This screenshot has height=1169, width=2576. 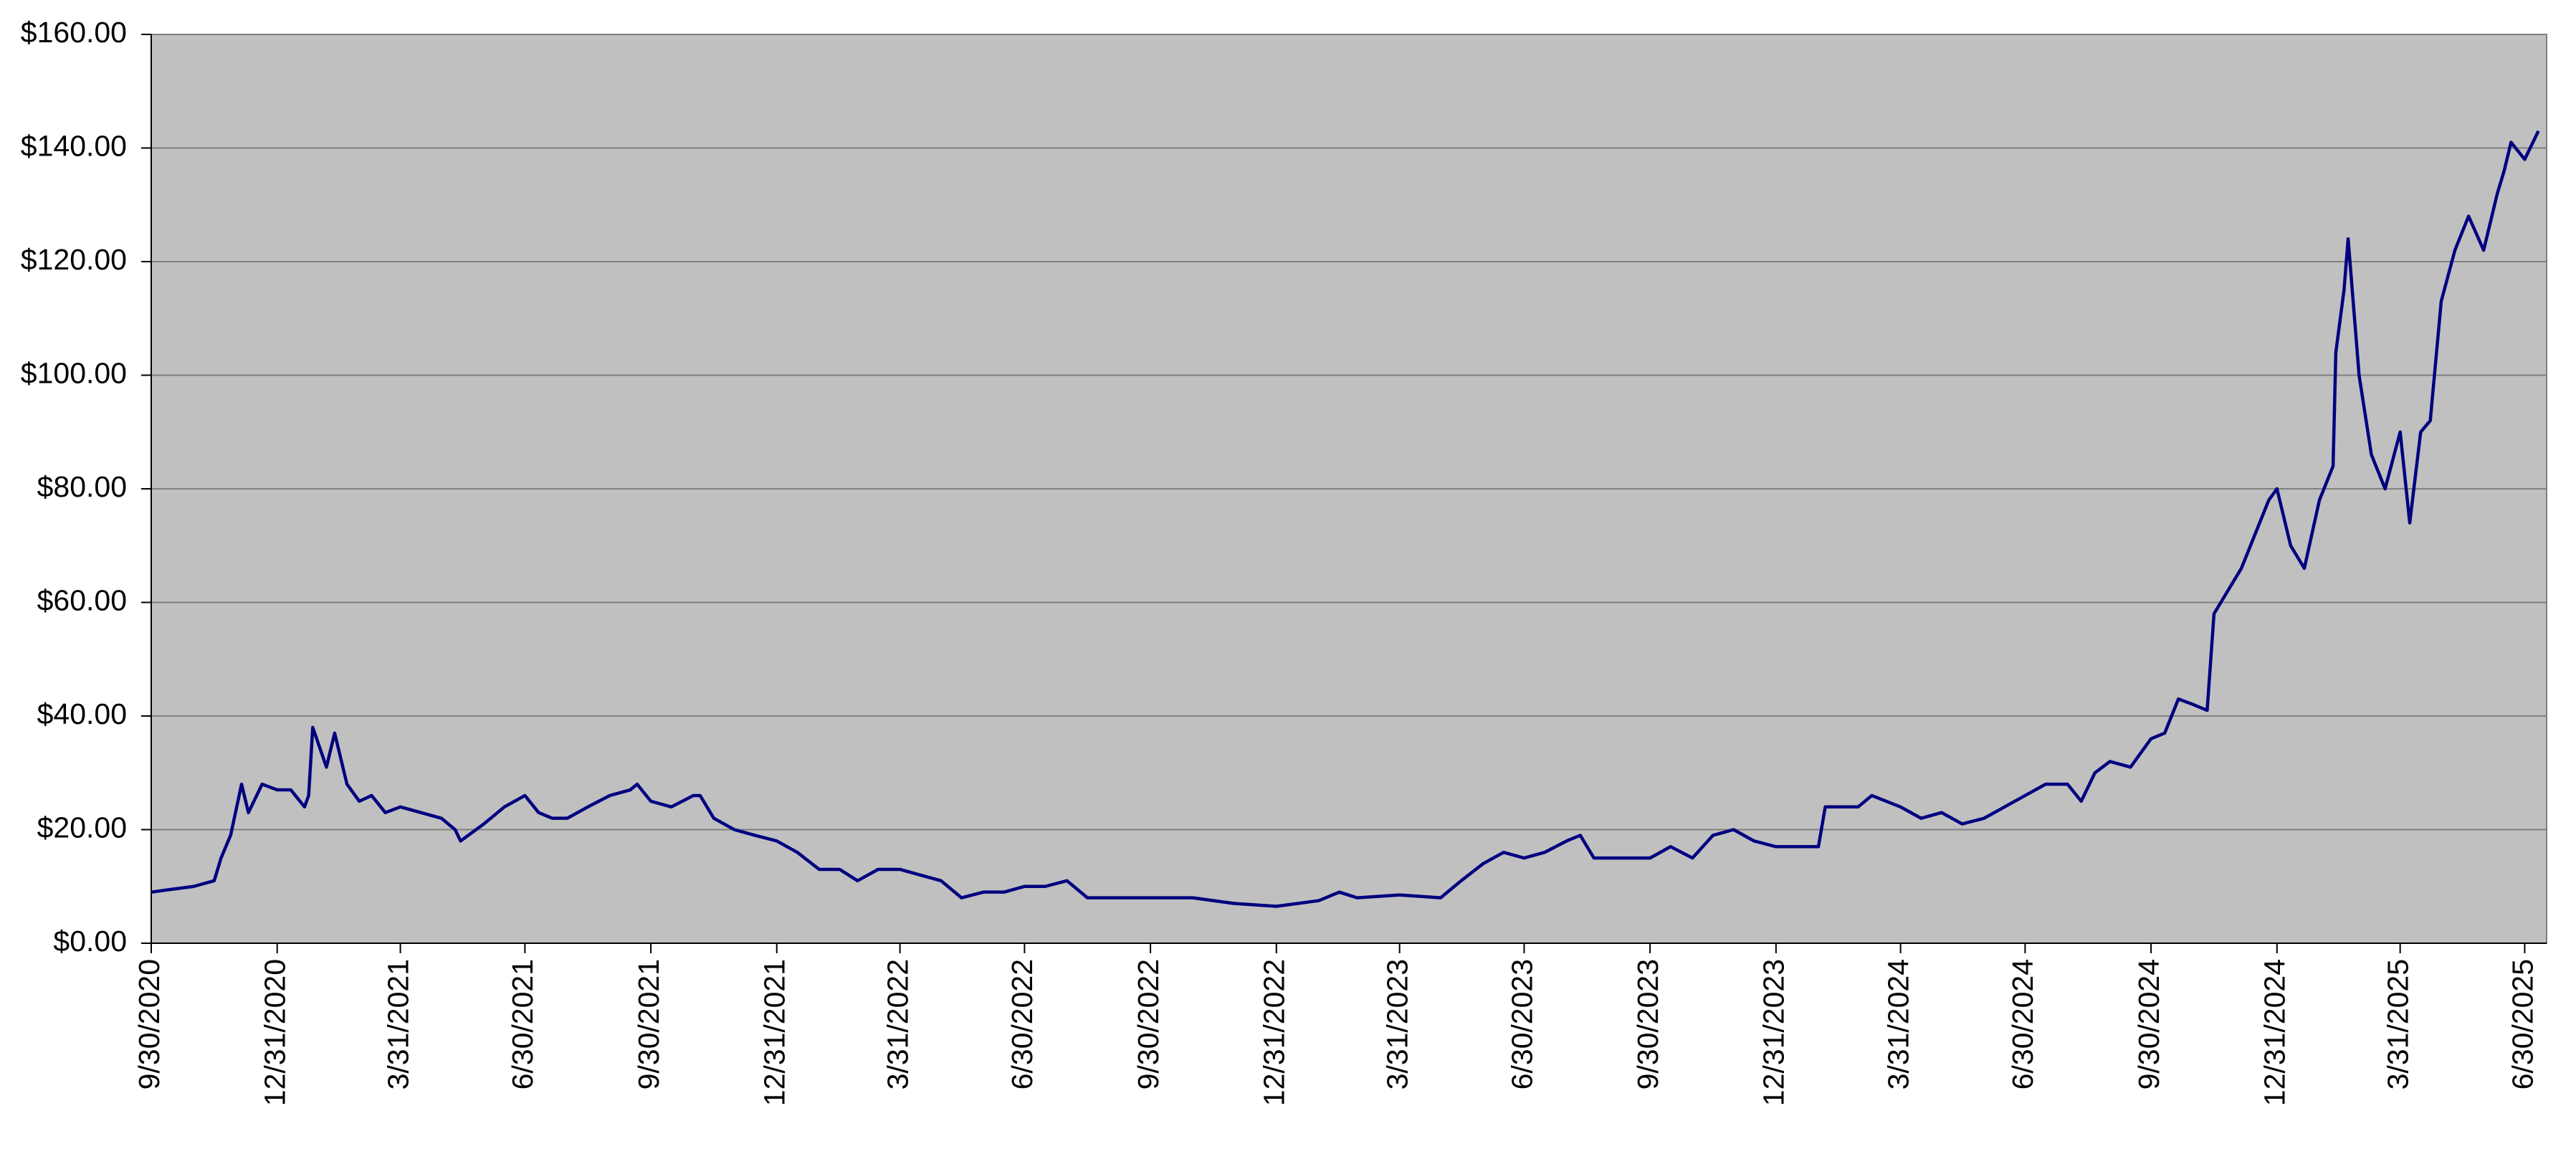 I want to click on y-tick-label: $160.00, so click(x=74, y=32).